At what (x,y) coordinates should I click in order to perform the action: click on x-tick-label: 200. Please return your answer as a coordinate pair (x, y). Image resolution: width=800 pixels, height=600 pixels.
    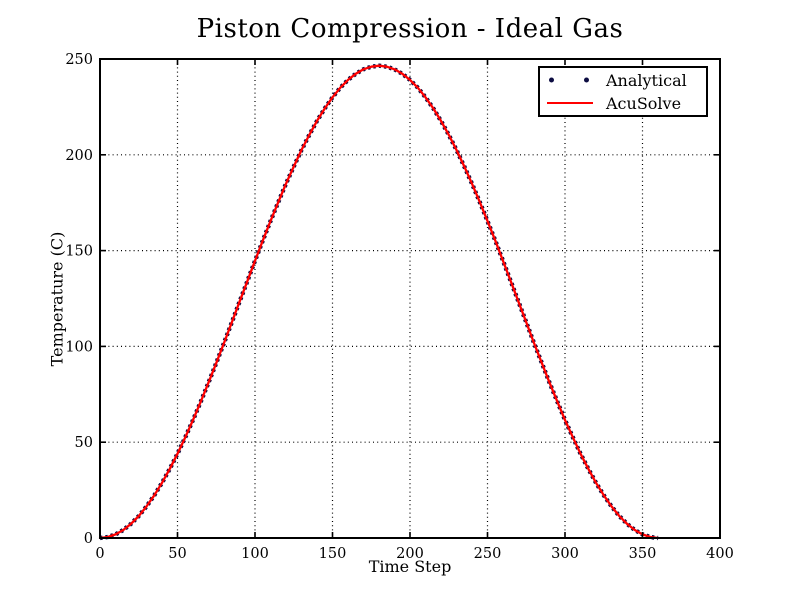
    Looking at the image, I should click on (410, 554).